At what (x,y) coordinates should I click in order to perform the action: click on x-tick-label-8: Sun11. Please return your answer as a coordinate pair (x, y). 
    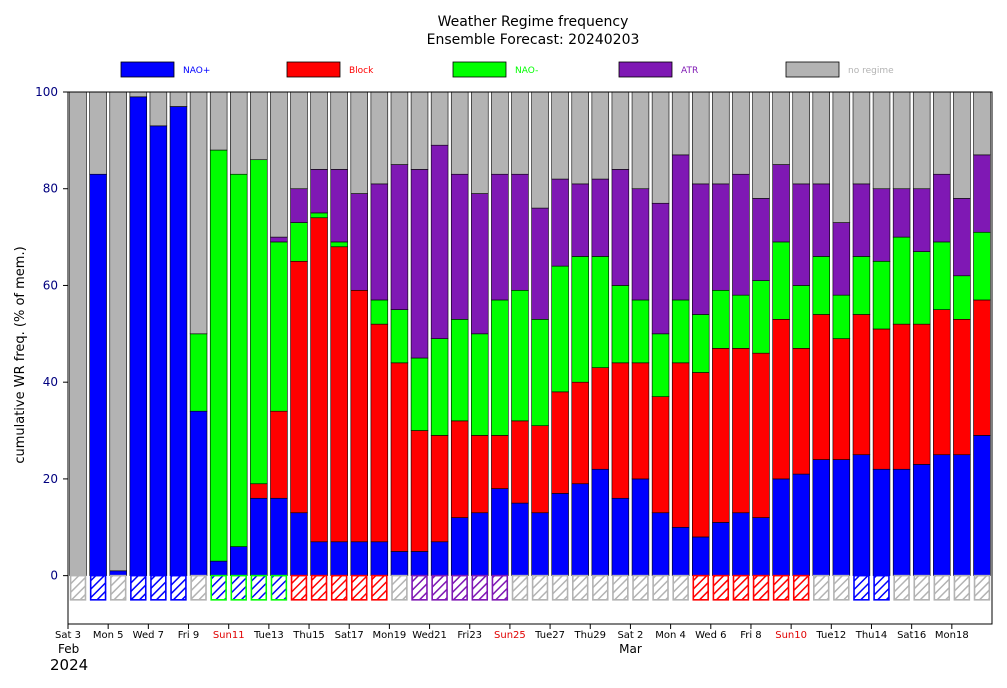
    Looking at the image, I should click on (229, 635).